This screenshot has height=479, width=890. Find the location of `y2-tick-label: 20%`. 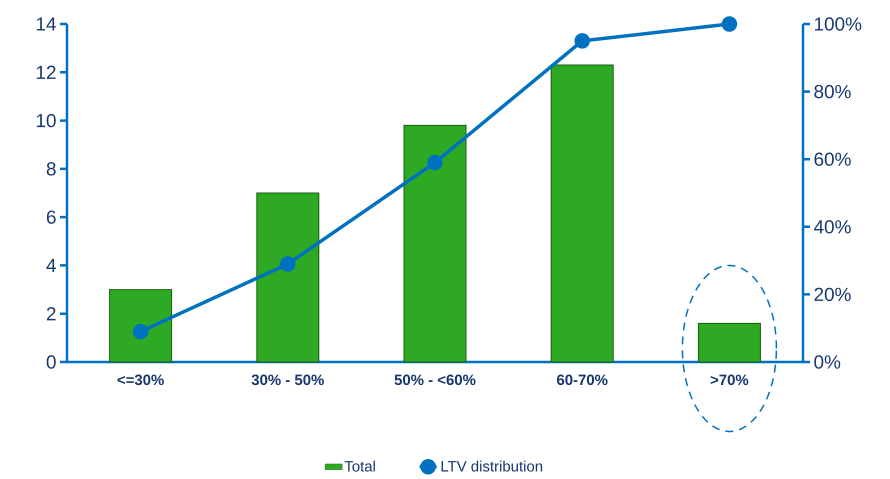

y2-tick-label: 20% is located at coordinates (832, 295).